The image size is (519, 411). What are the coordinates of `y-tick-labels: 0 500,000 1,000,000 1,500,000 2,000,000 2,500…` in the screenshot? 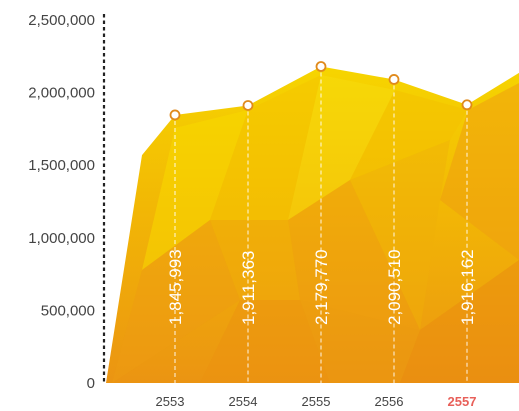 It's located at (61, 202).